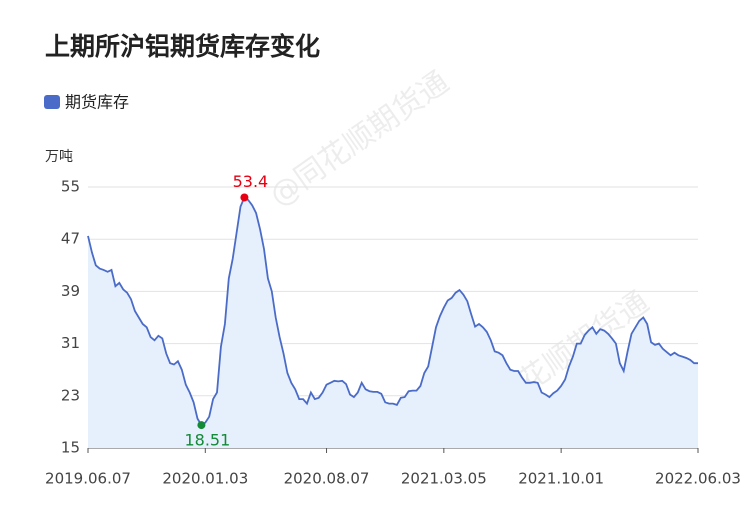  I want to click on watermark: @同花顺期货通, so click(359, 139).